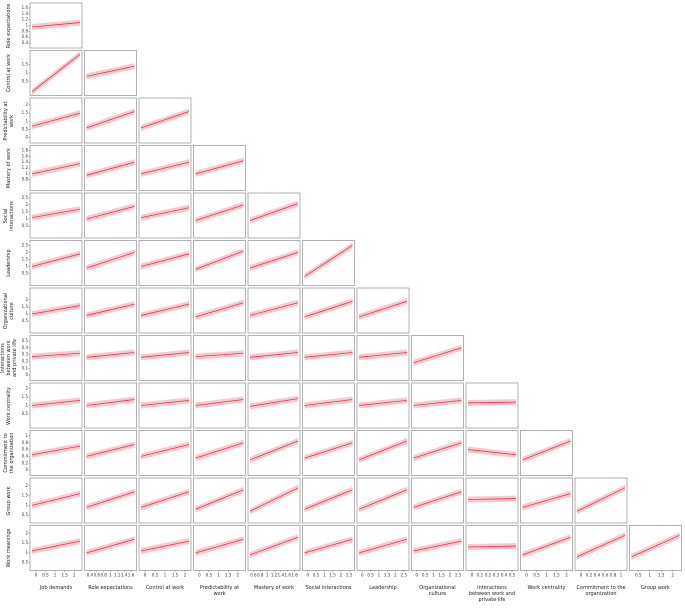 The height and width of the screenshot is (610, 685). Describe the element at coordinates (546, 587) in the screenshot. I see `x-axis-title: Work centrality` at that location.